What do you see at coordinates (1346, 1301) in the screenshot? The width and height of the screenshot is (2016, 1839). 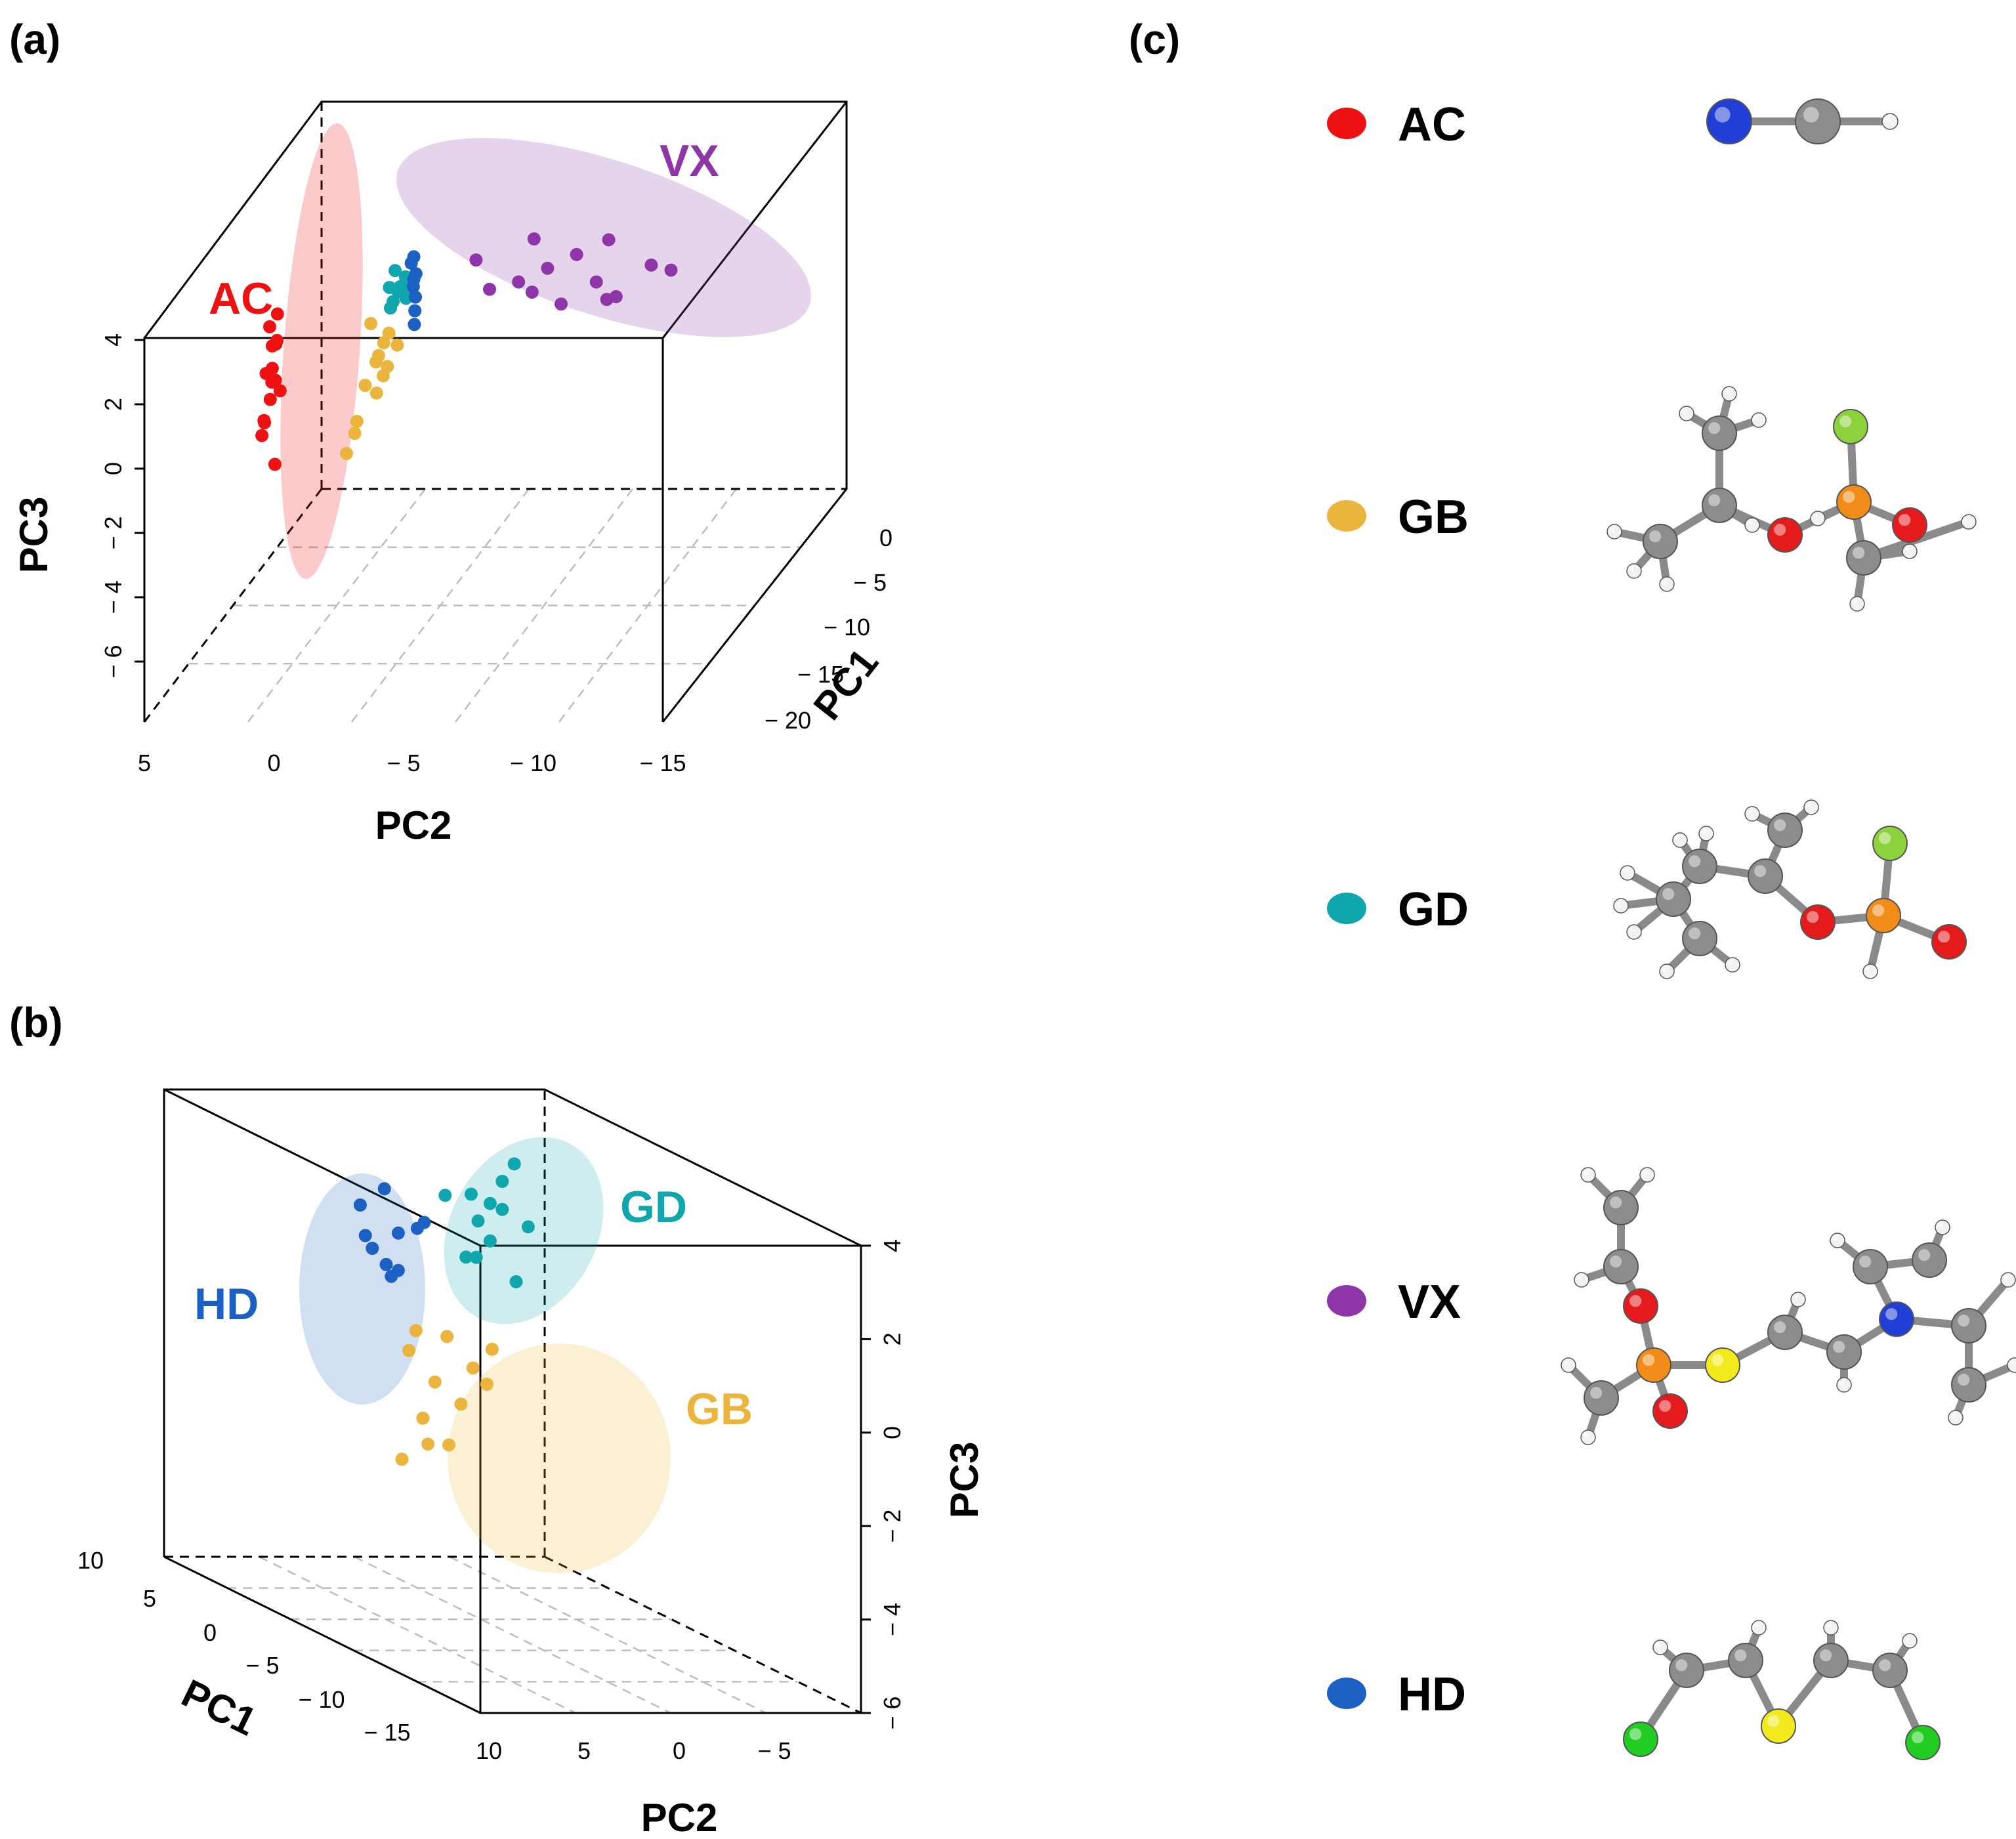 I see `legend-marker-vx` at bounding box center [1346, 1301].